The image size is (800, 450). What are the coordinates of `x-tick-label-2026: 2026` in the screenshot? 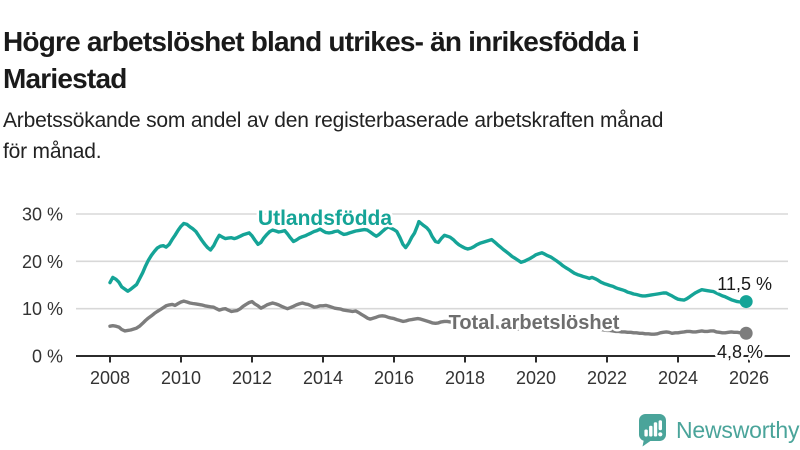 It's located at (749, 378).